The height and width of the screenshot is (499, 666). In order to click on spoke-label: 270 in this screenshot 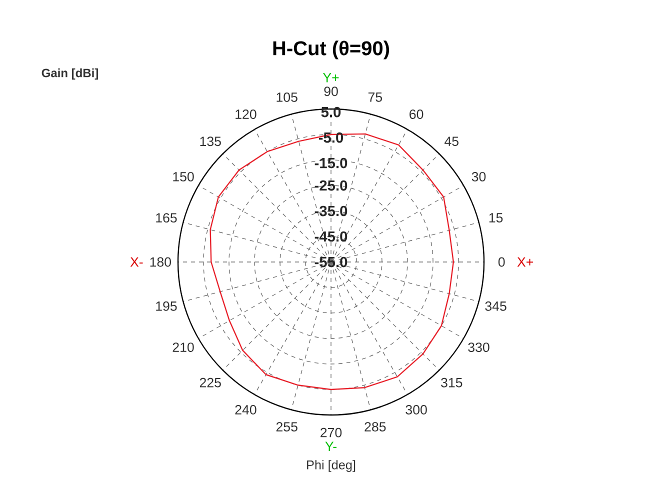, I will do `click(331, 433)`.